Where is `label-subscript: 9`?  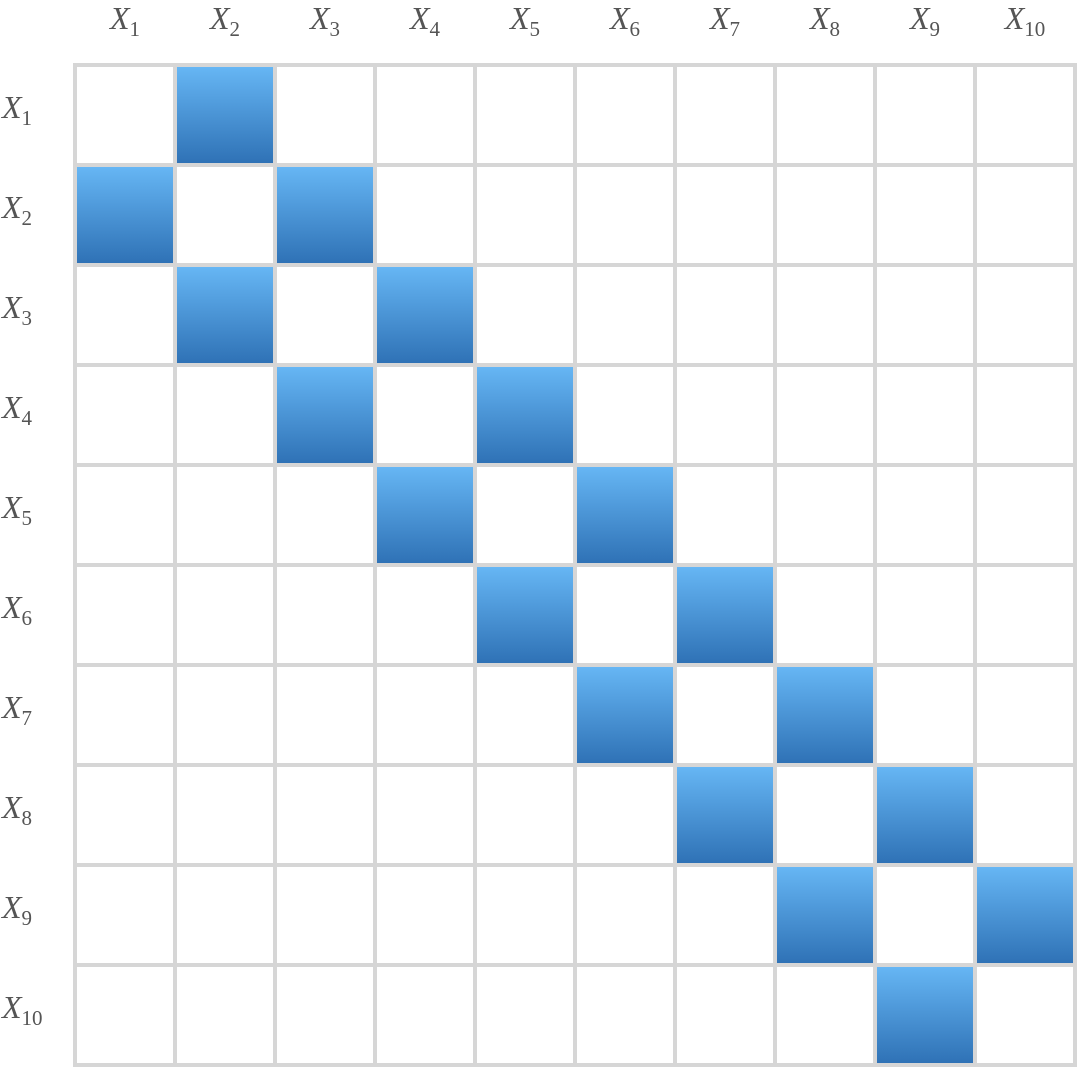
label-subscript: 9 is located at coordinates (27, 918).